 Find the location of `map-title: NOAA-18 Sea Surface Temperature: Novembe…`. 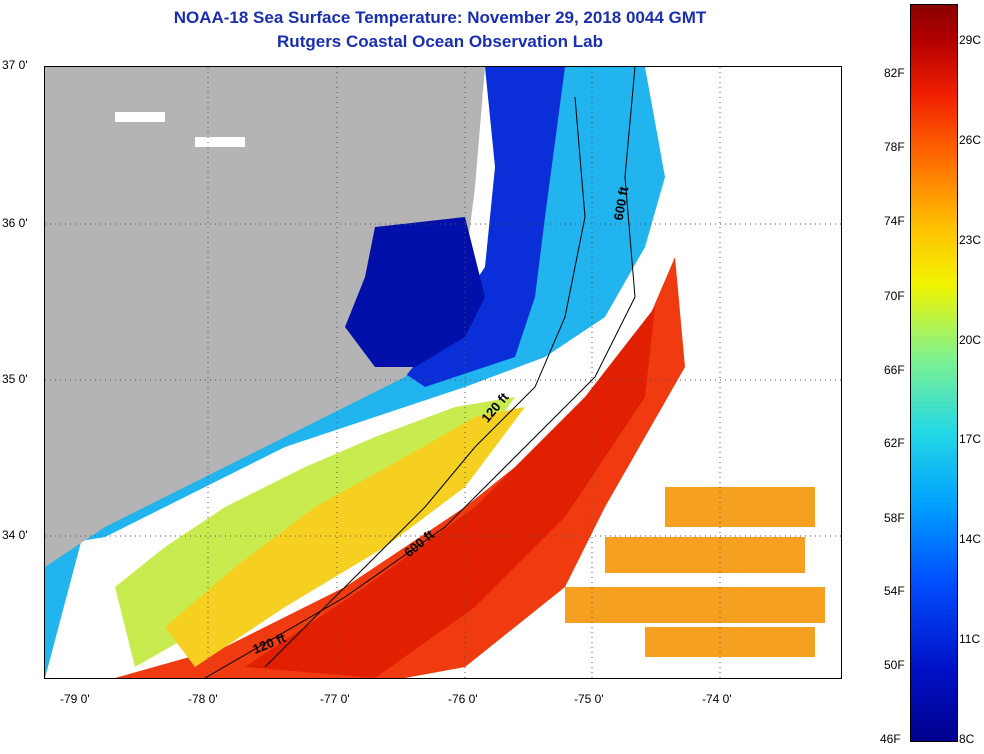

map-title: NOAA-18 Sea Surface Temperature: Novembe… is located at coordinates (440, 17).